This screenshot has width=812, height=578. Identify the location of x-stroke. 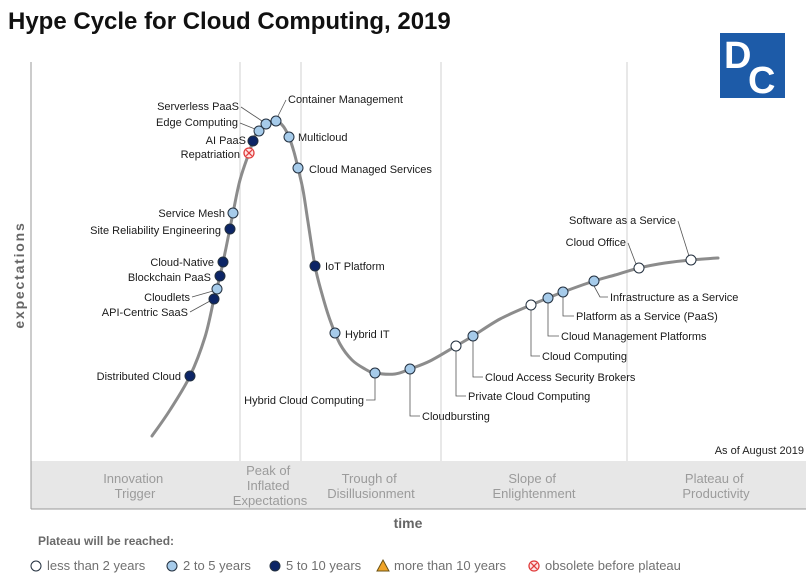
(534, 566).